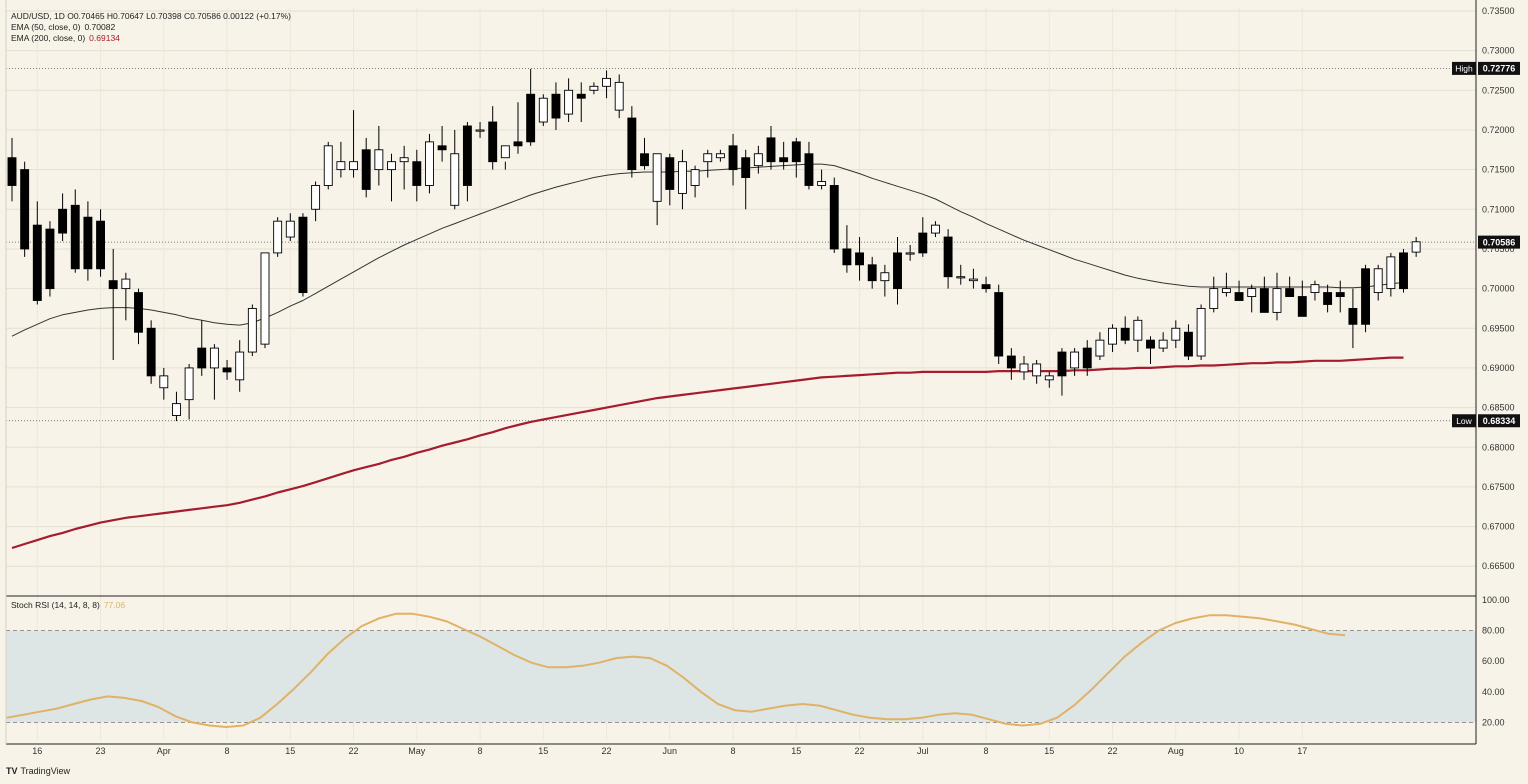  Describe the element at coordinates (923, 751) in the screenshot. I see `time-axis-tick: Jul` at that location.